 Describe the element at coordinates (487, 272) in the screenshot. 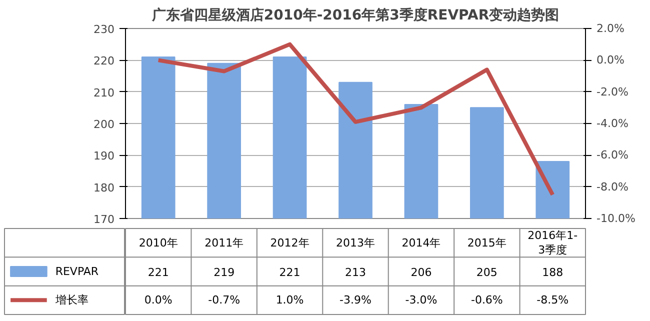

I see `data-label: 205` at that location.